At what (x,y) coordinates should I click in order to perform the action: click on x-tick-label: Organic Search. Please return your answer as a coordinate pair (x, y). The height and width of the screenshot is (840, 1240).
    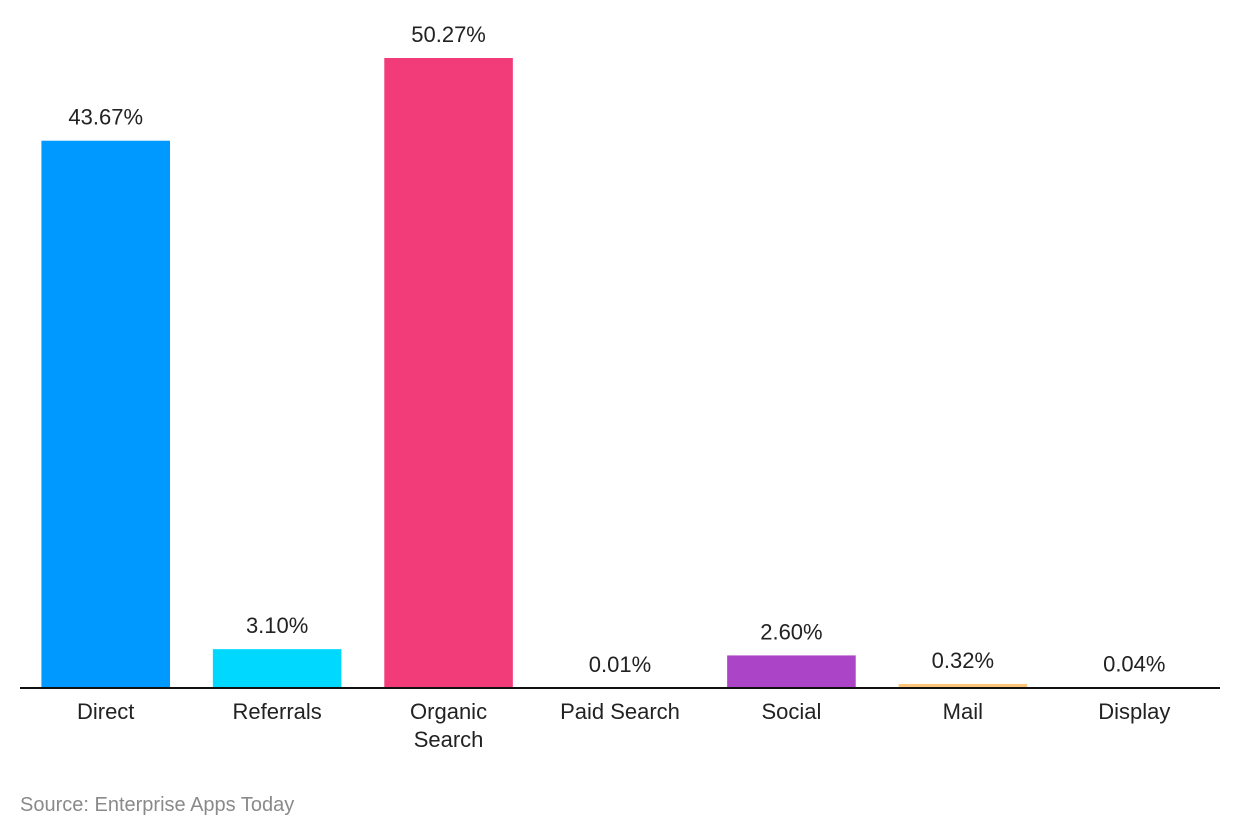
    Looking at the image, I should click on (449, 725).